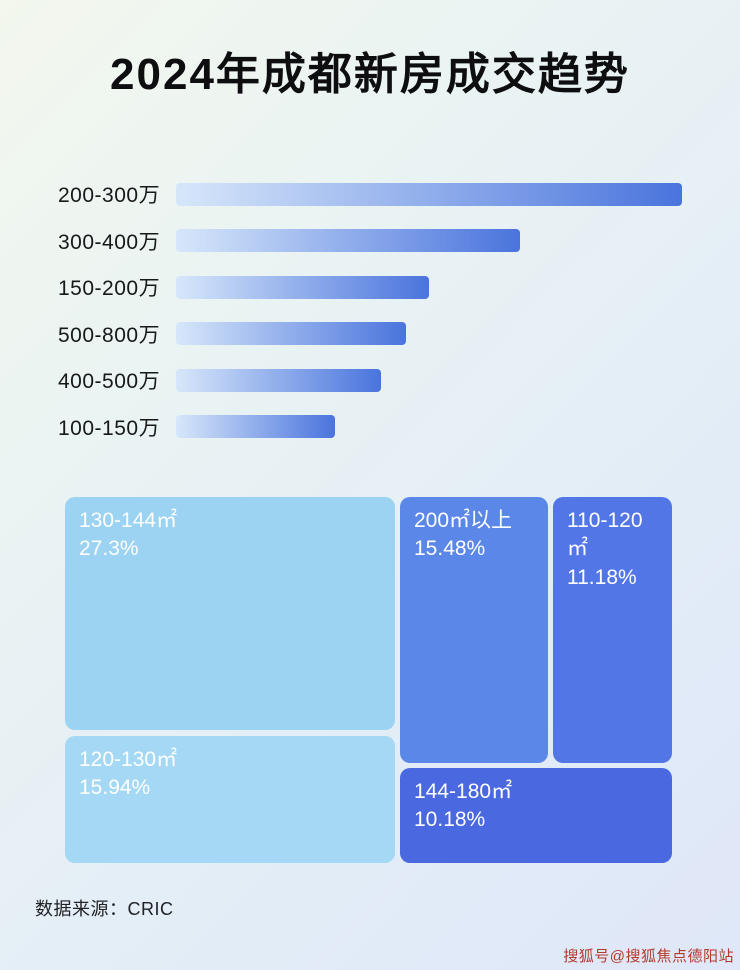 This screenshot has width=740, height=970. What do you see at coordinates (128, 759) in the screenshot?
I see `treemap-block-label: 120-130㎡` at bounding box center [128, 759].